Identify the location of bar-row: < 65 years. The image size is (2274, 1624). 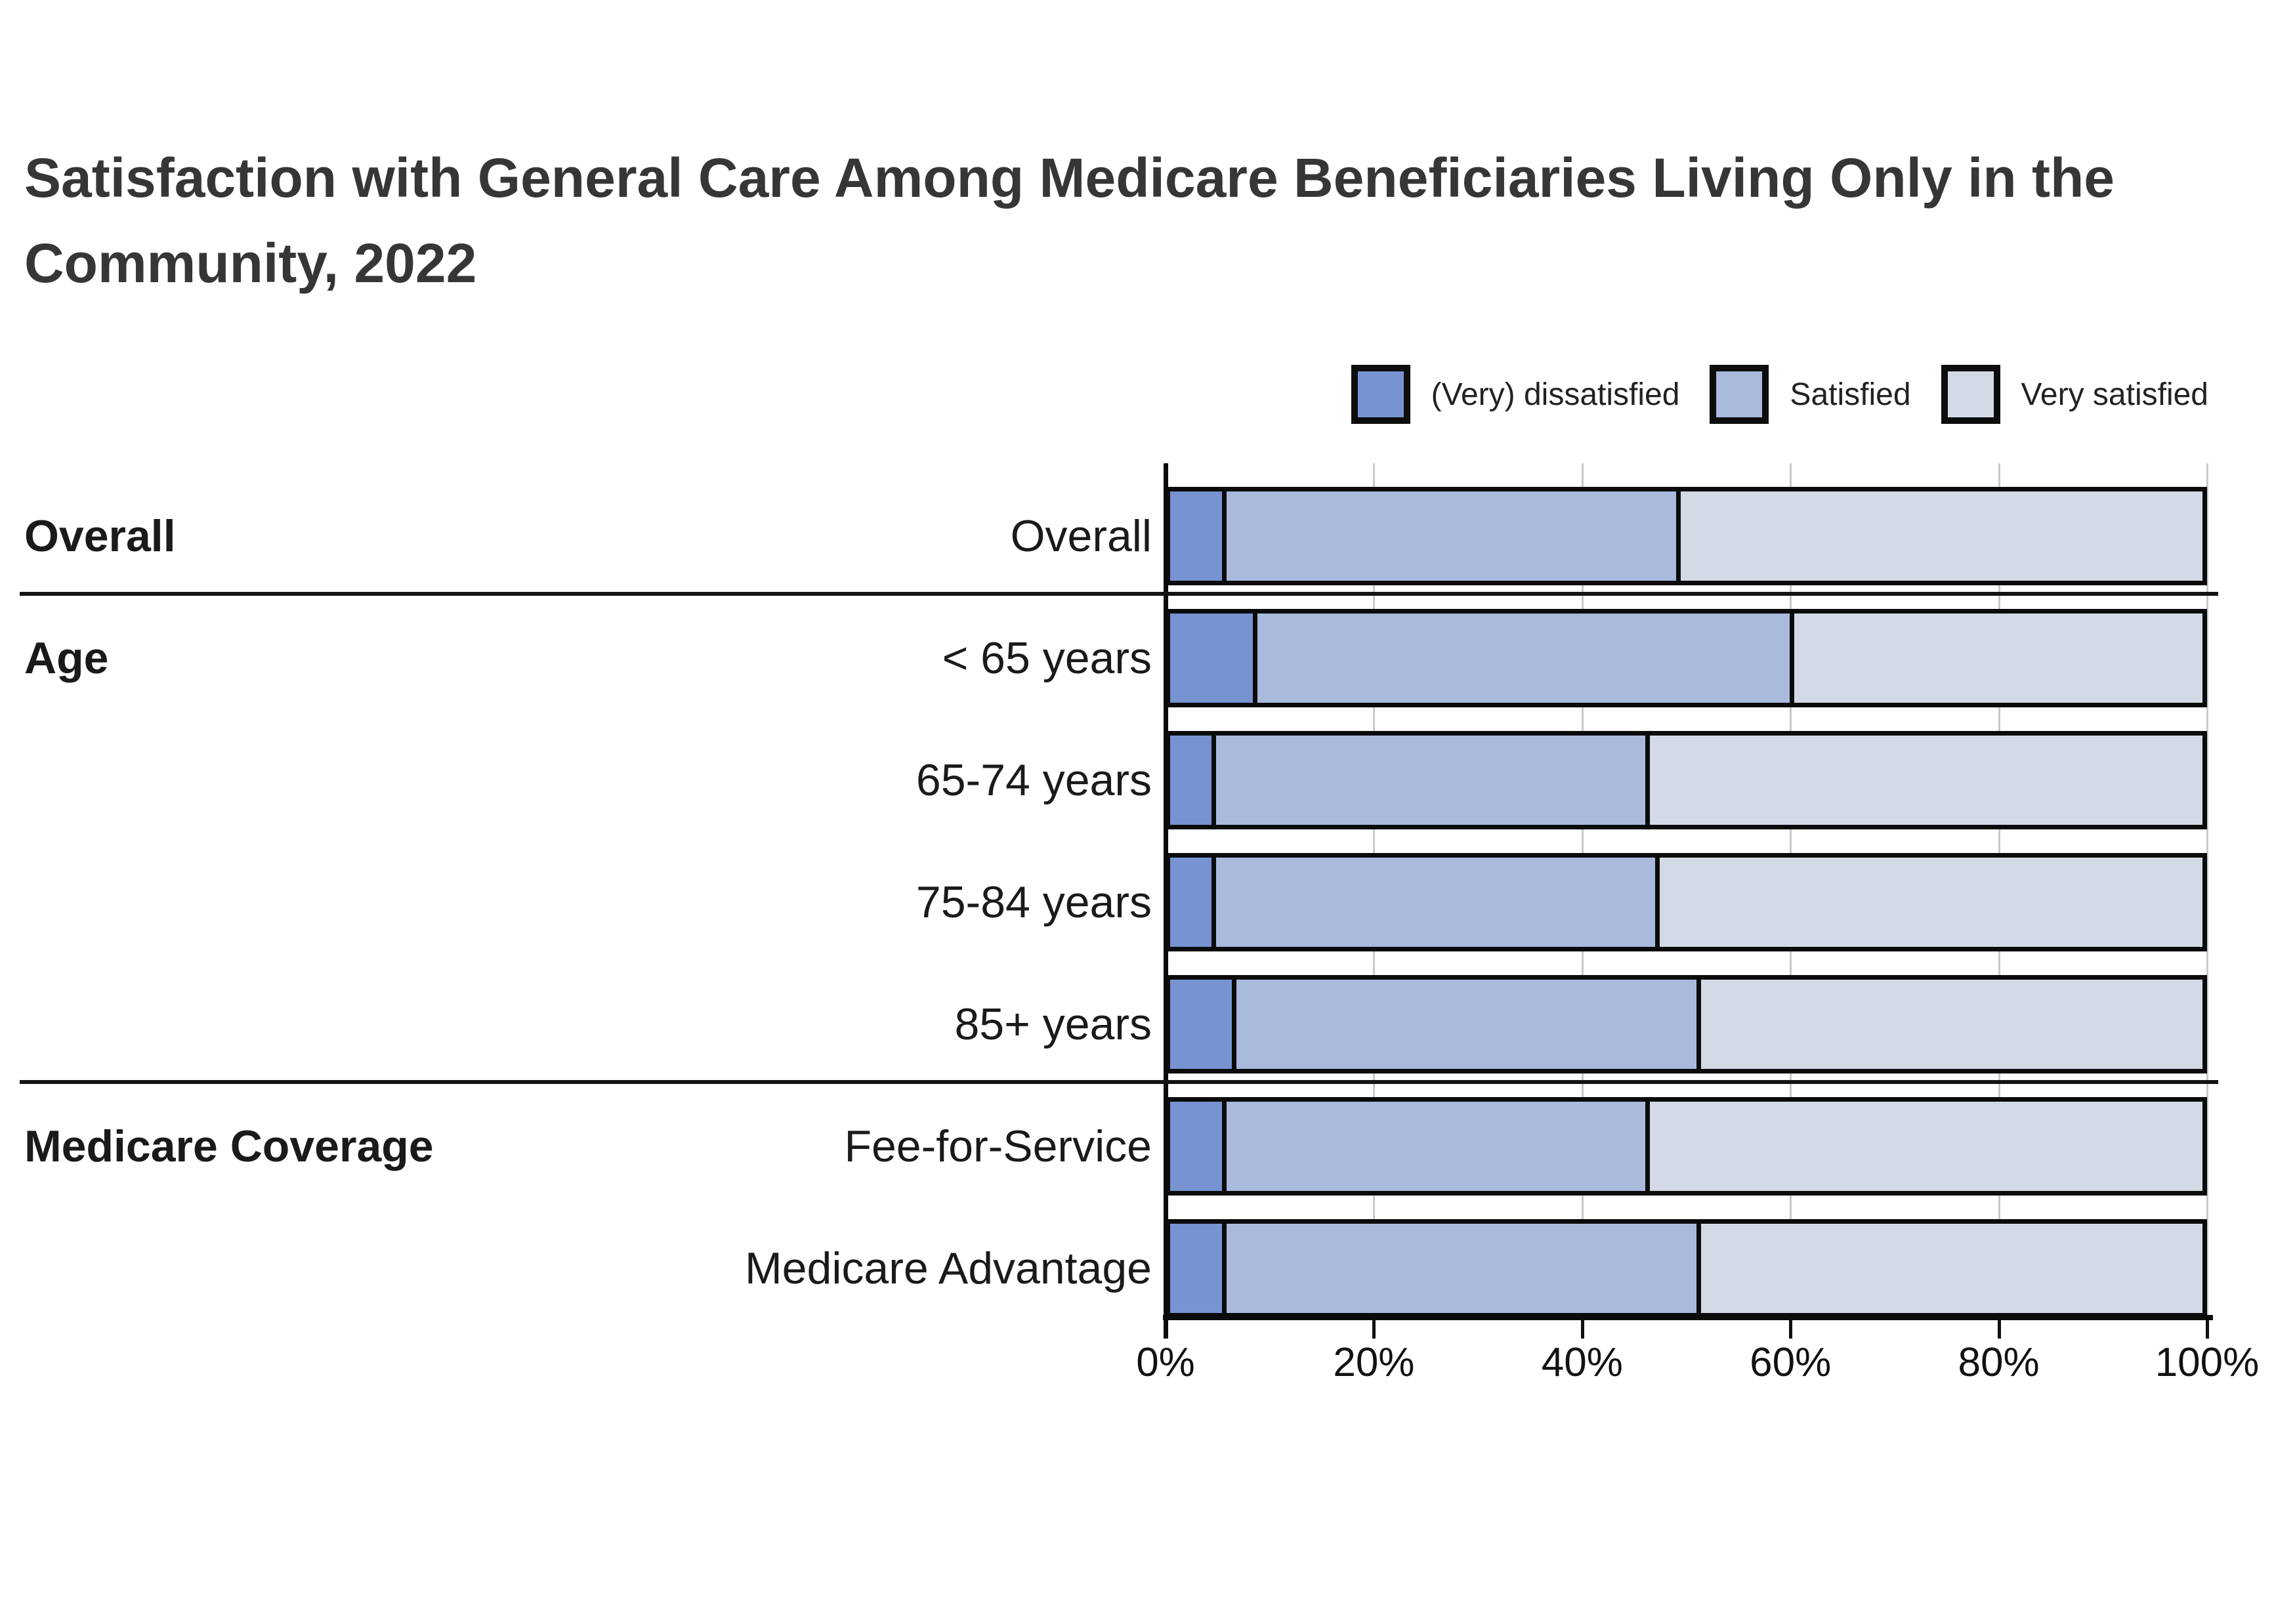
(1137, 658).